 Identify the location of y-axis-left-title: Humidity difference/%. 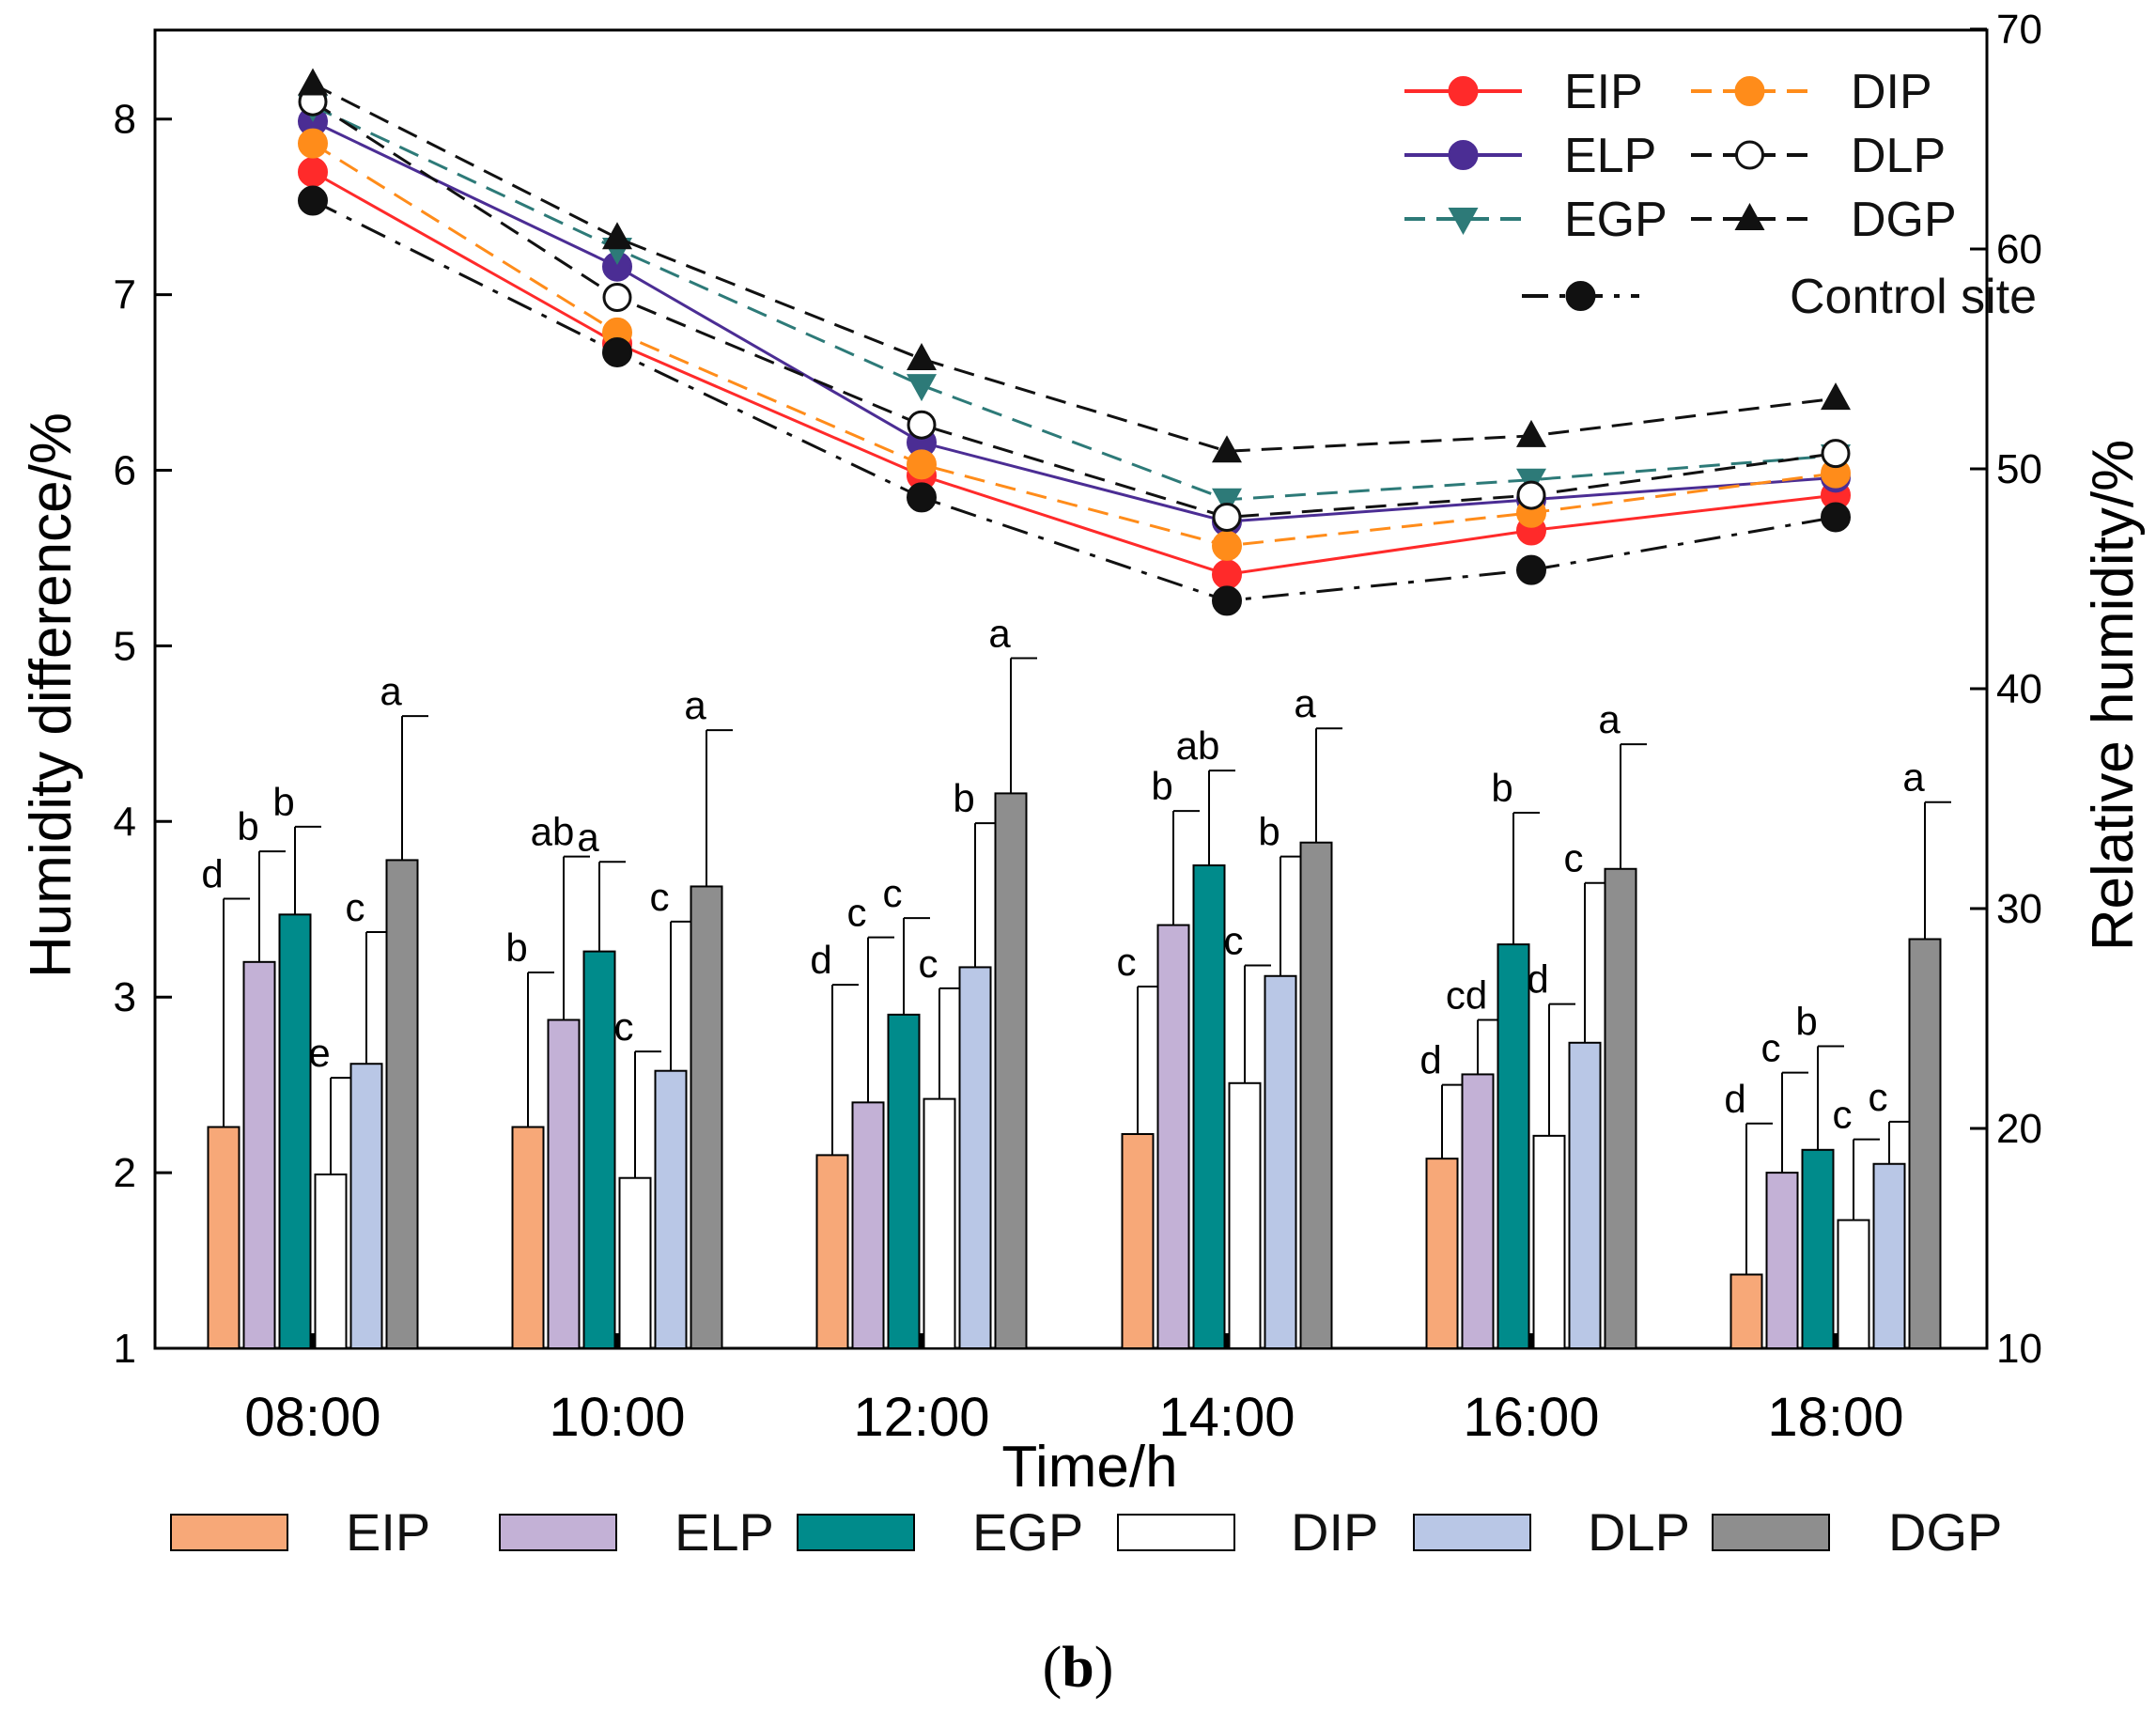
(52, 695).